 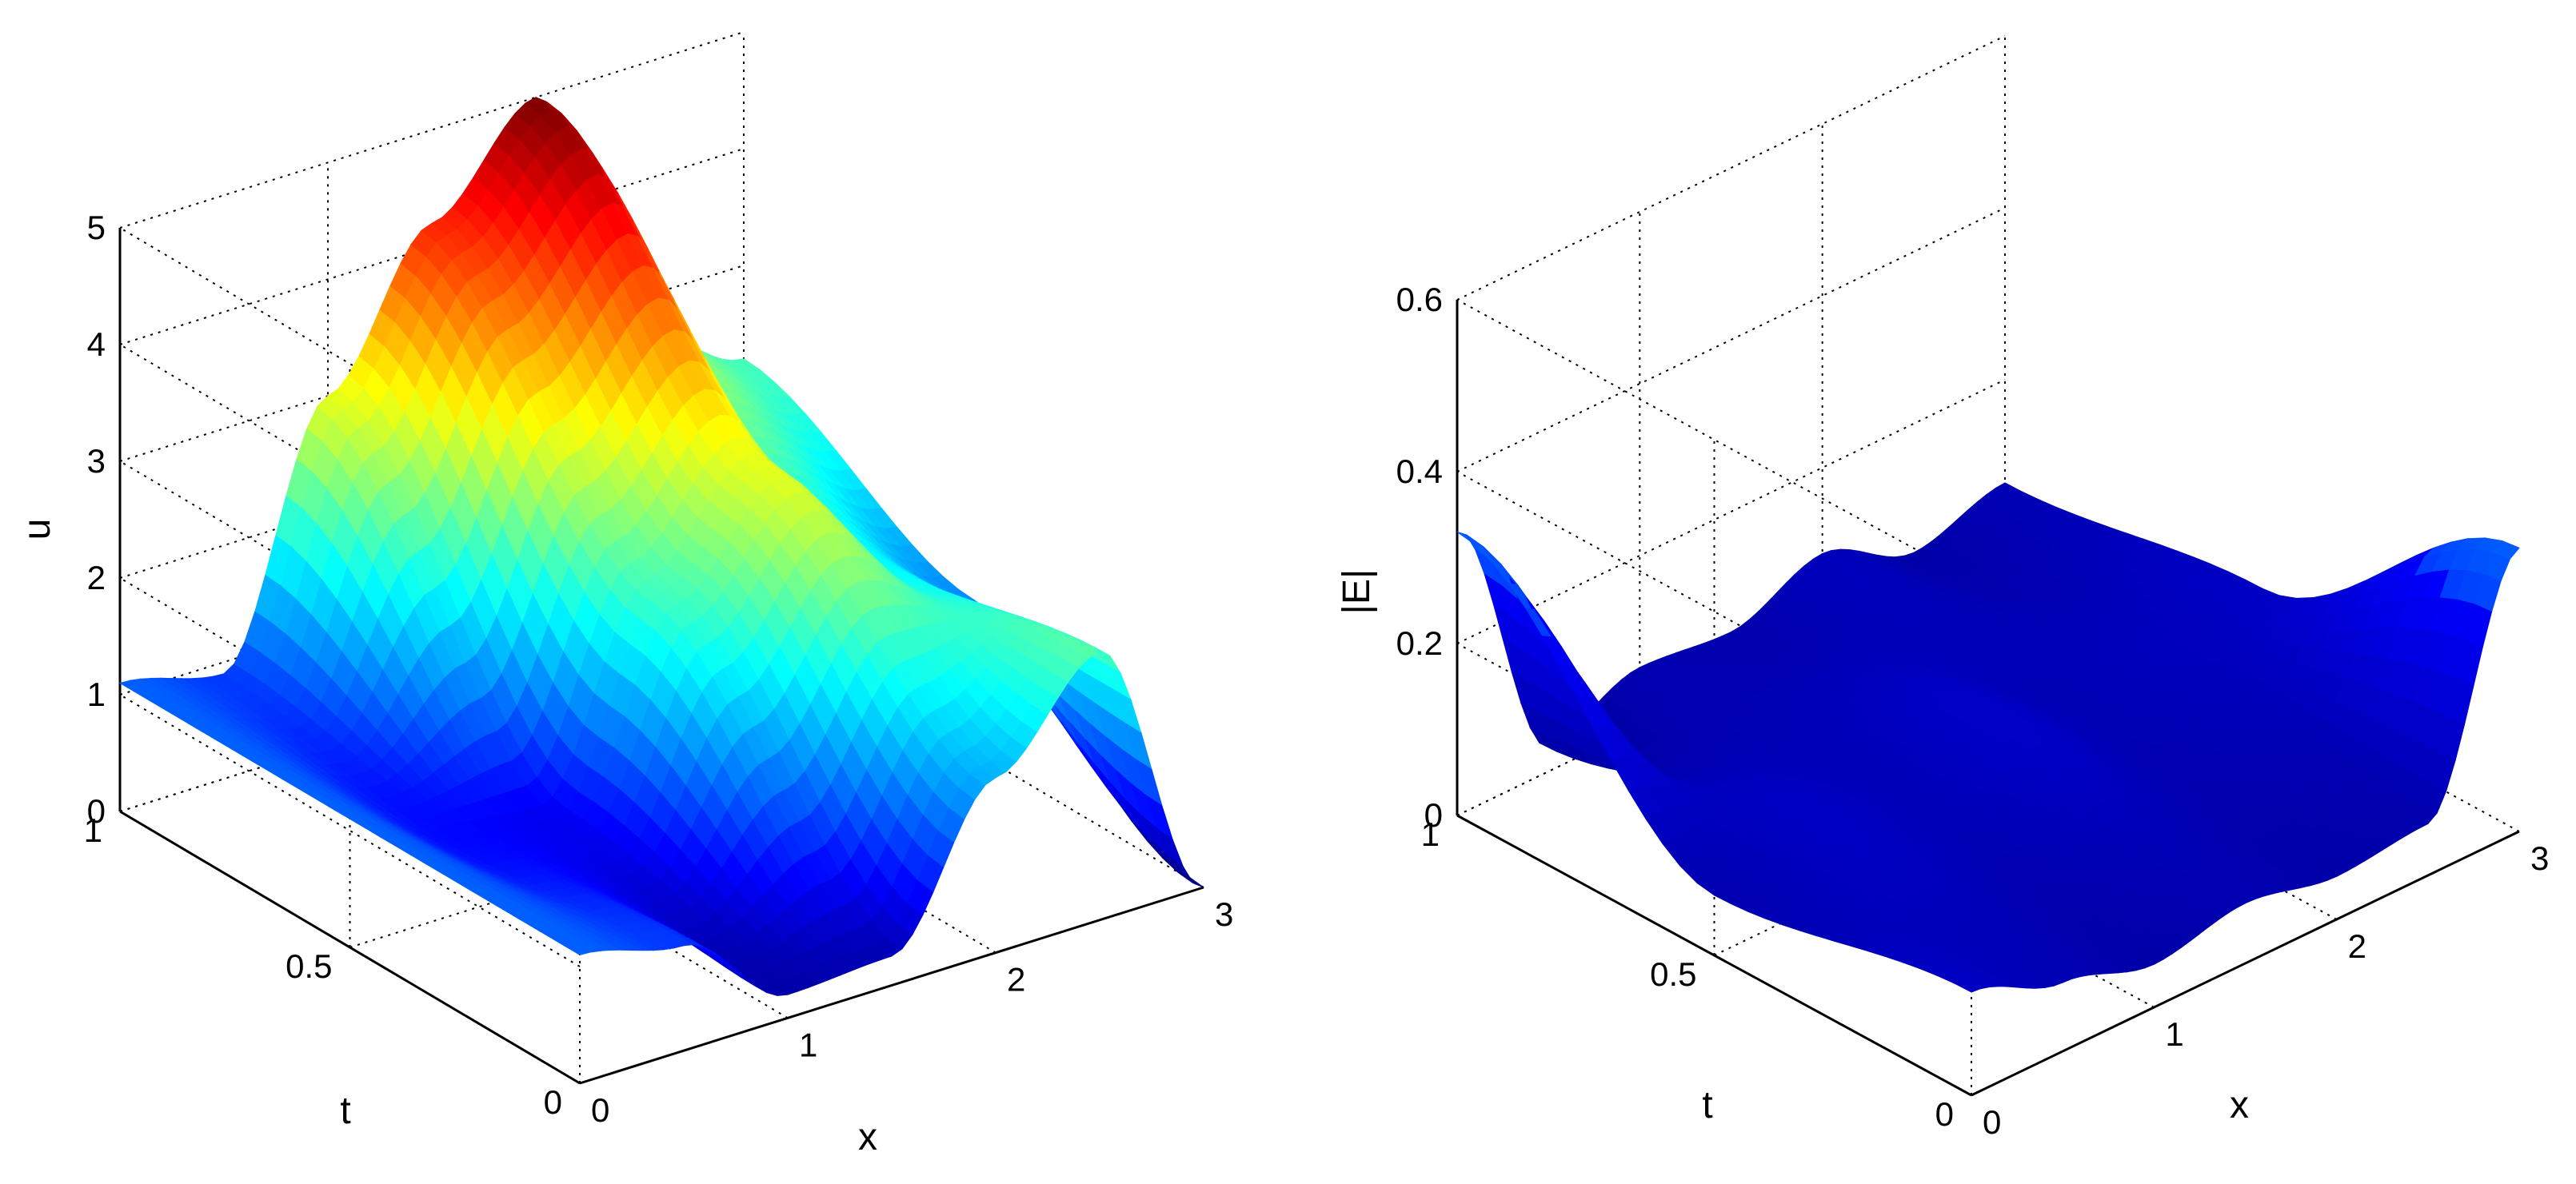 I want to click on z-tick-label: 5, so click(x=97, y=227).